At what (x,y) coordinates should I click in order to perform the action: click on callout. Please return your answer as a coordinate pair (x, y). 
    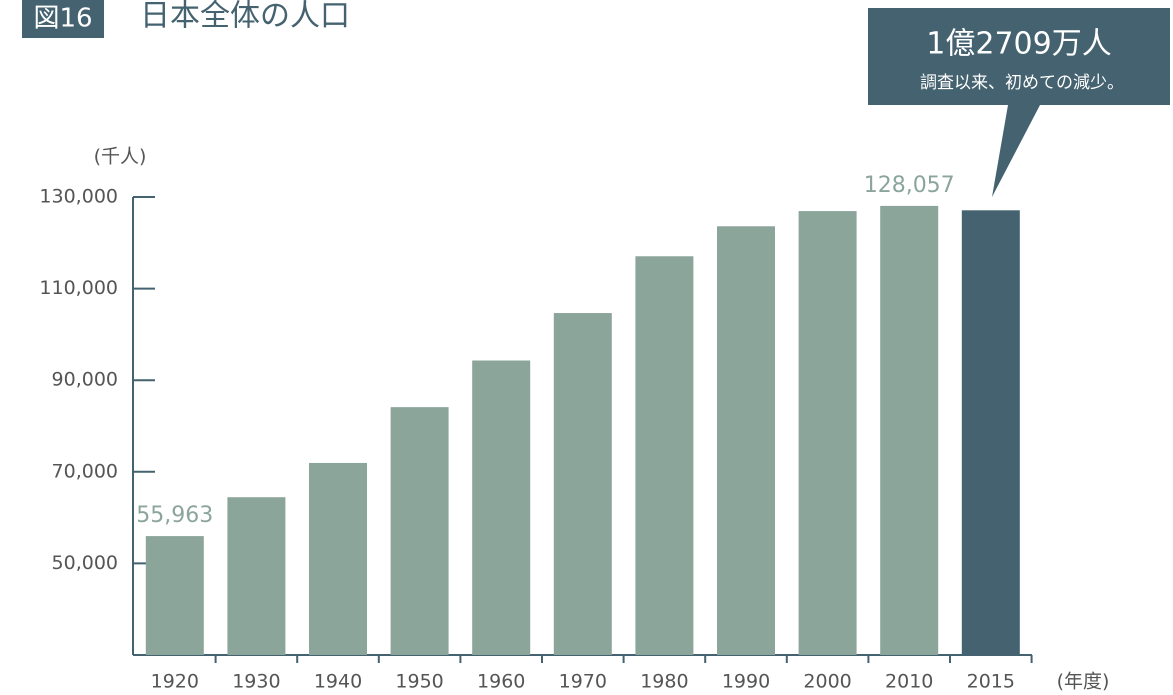
    Looking at the image, I should click on (1019, 102).